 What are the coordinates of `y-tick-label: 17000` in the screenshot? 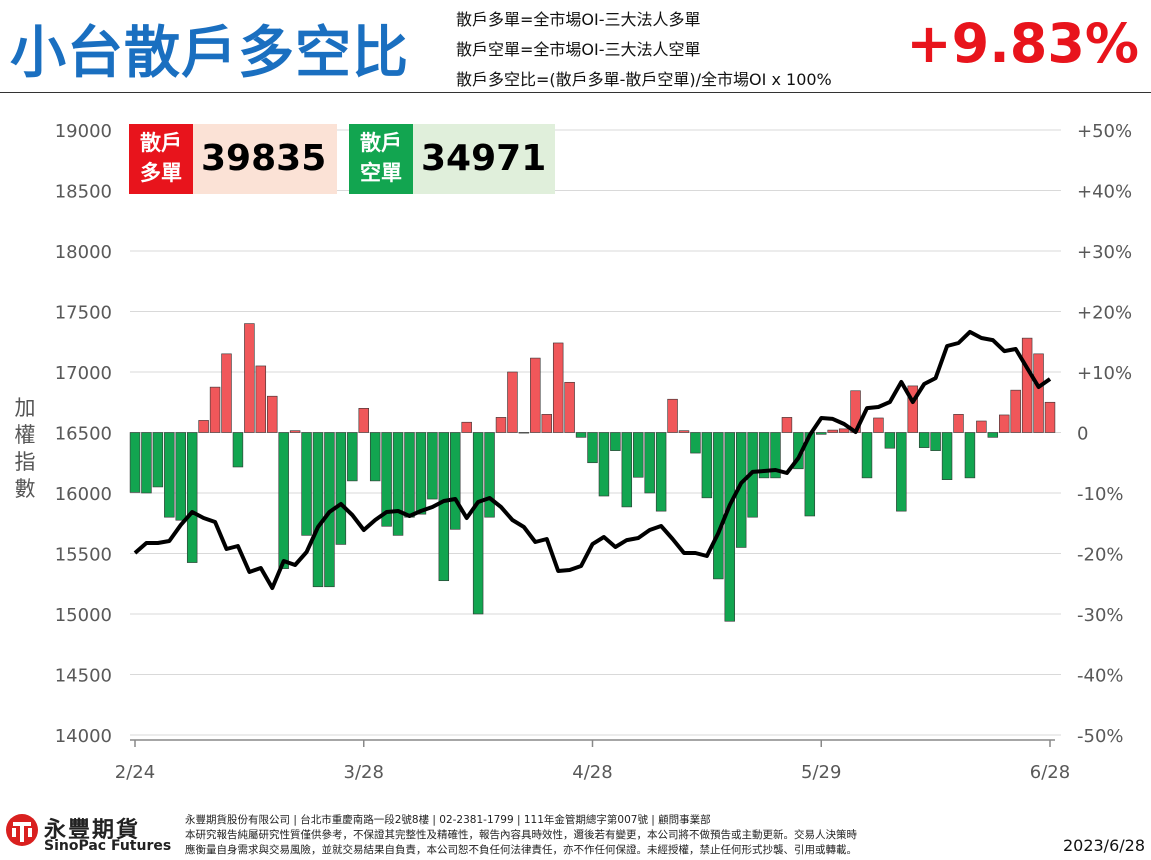 It's located at (83, 373).